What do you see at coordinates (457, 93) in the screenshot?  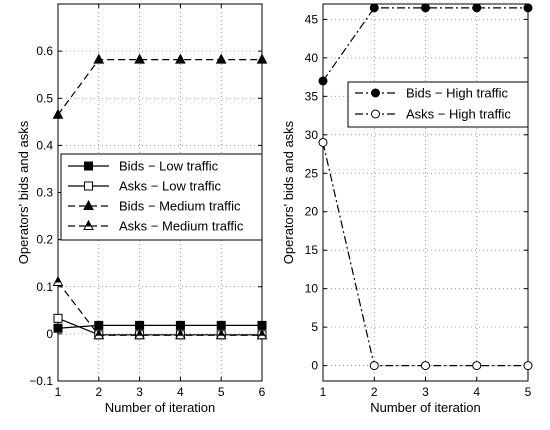 I see `legend-entry: Bids − High traffic` at bounding box center [457, 93].